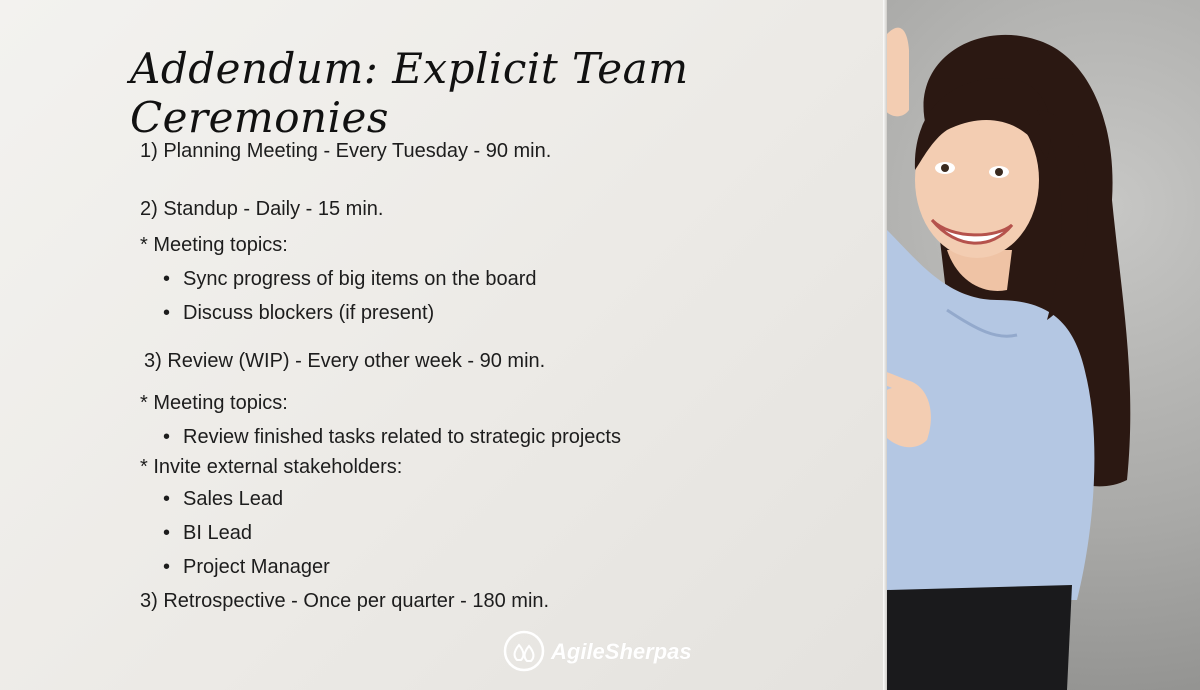  Describe the element at coordinates (262, 209) in the screenshot. I see `ceremony-standup: 2) Standup - Daily - 15 min.` at that location.